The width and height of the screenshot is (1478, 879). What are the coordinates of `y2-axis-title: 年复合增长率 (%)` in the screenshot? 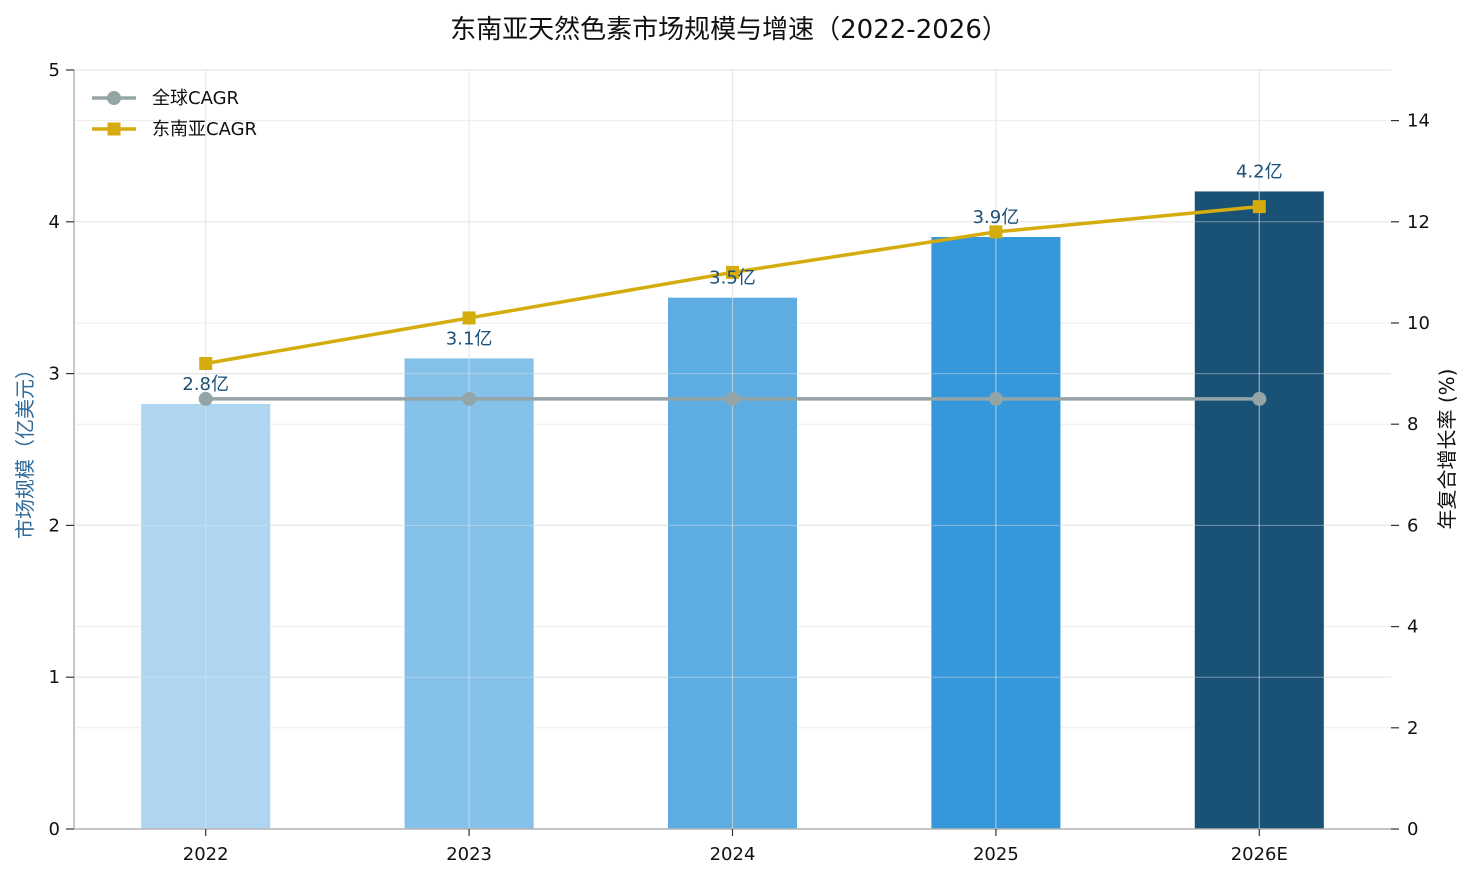 It's located at (1447, 449).